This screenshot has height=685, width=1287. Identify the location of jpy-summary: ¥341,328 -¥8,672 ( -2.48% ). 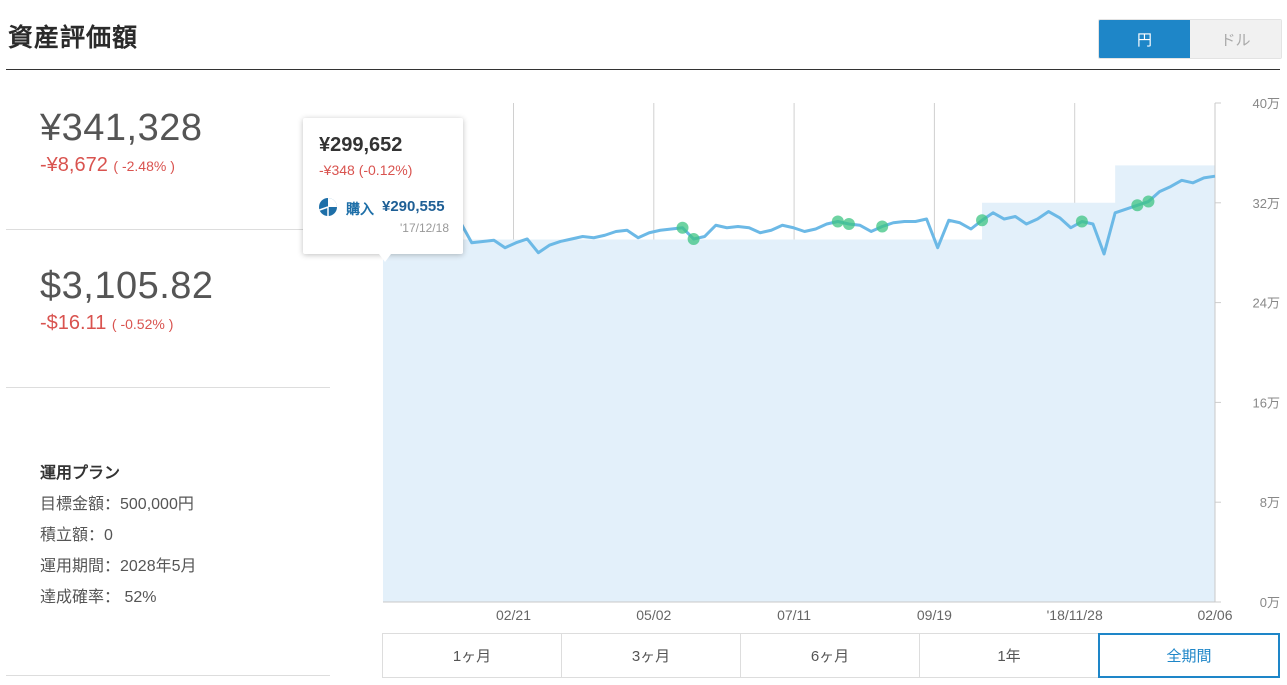
(121, 142).